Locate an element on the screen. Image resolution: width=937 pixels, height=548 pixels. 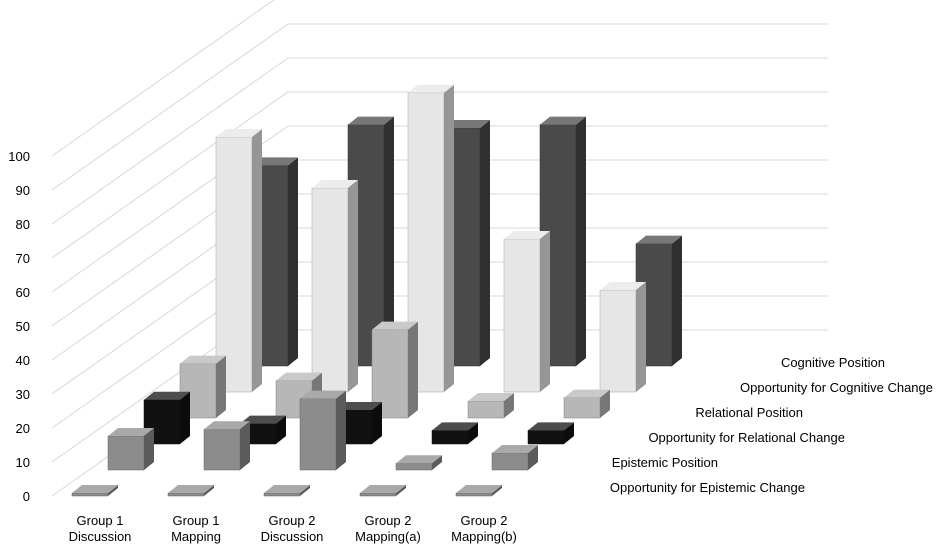
series-label: Opportunity for Cognitive Change is located at coordinates (836, 387).